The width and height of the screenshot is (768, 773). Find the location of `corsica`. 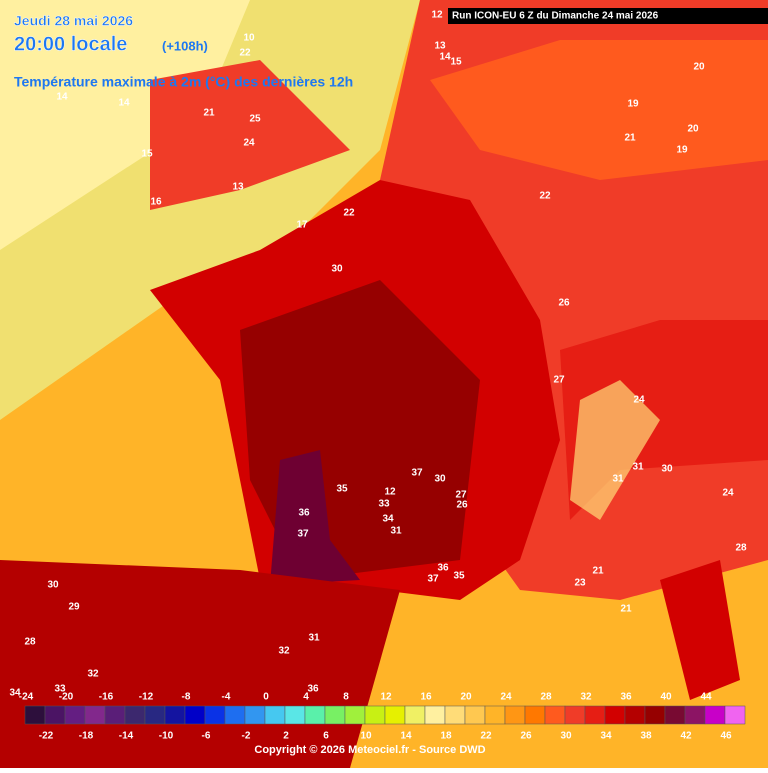

corsica is located at coordinates (700, 630).